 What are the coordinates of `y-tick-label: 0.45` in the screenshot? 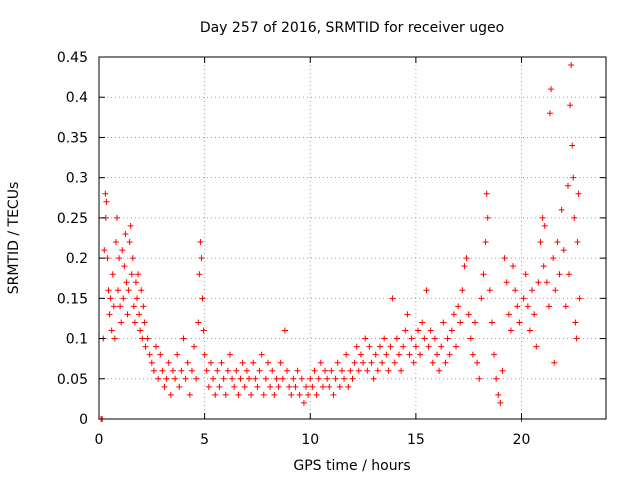 It's located at (72, 58).